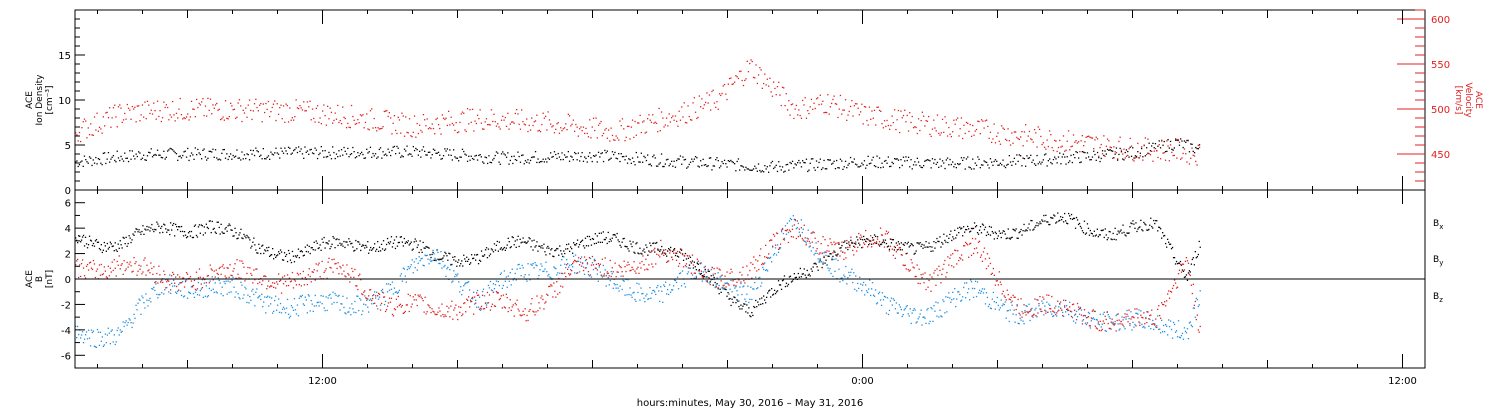  What do you see at coordinates (1440, 155) in the screenshot?
I see `velocity-tick-label: 450` at bounding box center [1440, 155].